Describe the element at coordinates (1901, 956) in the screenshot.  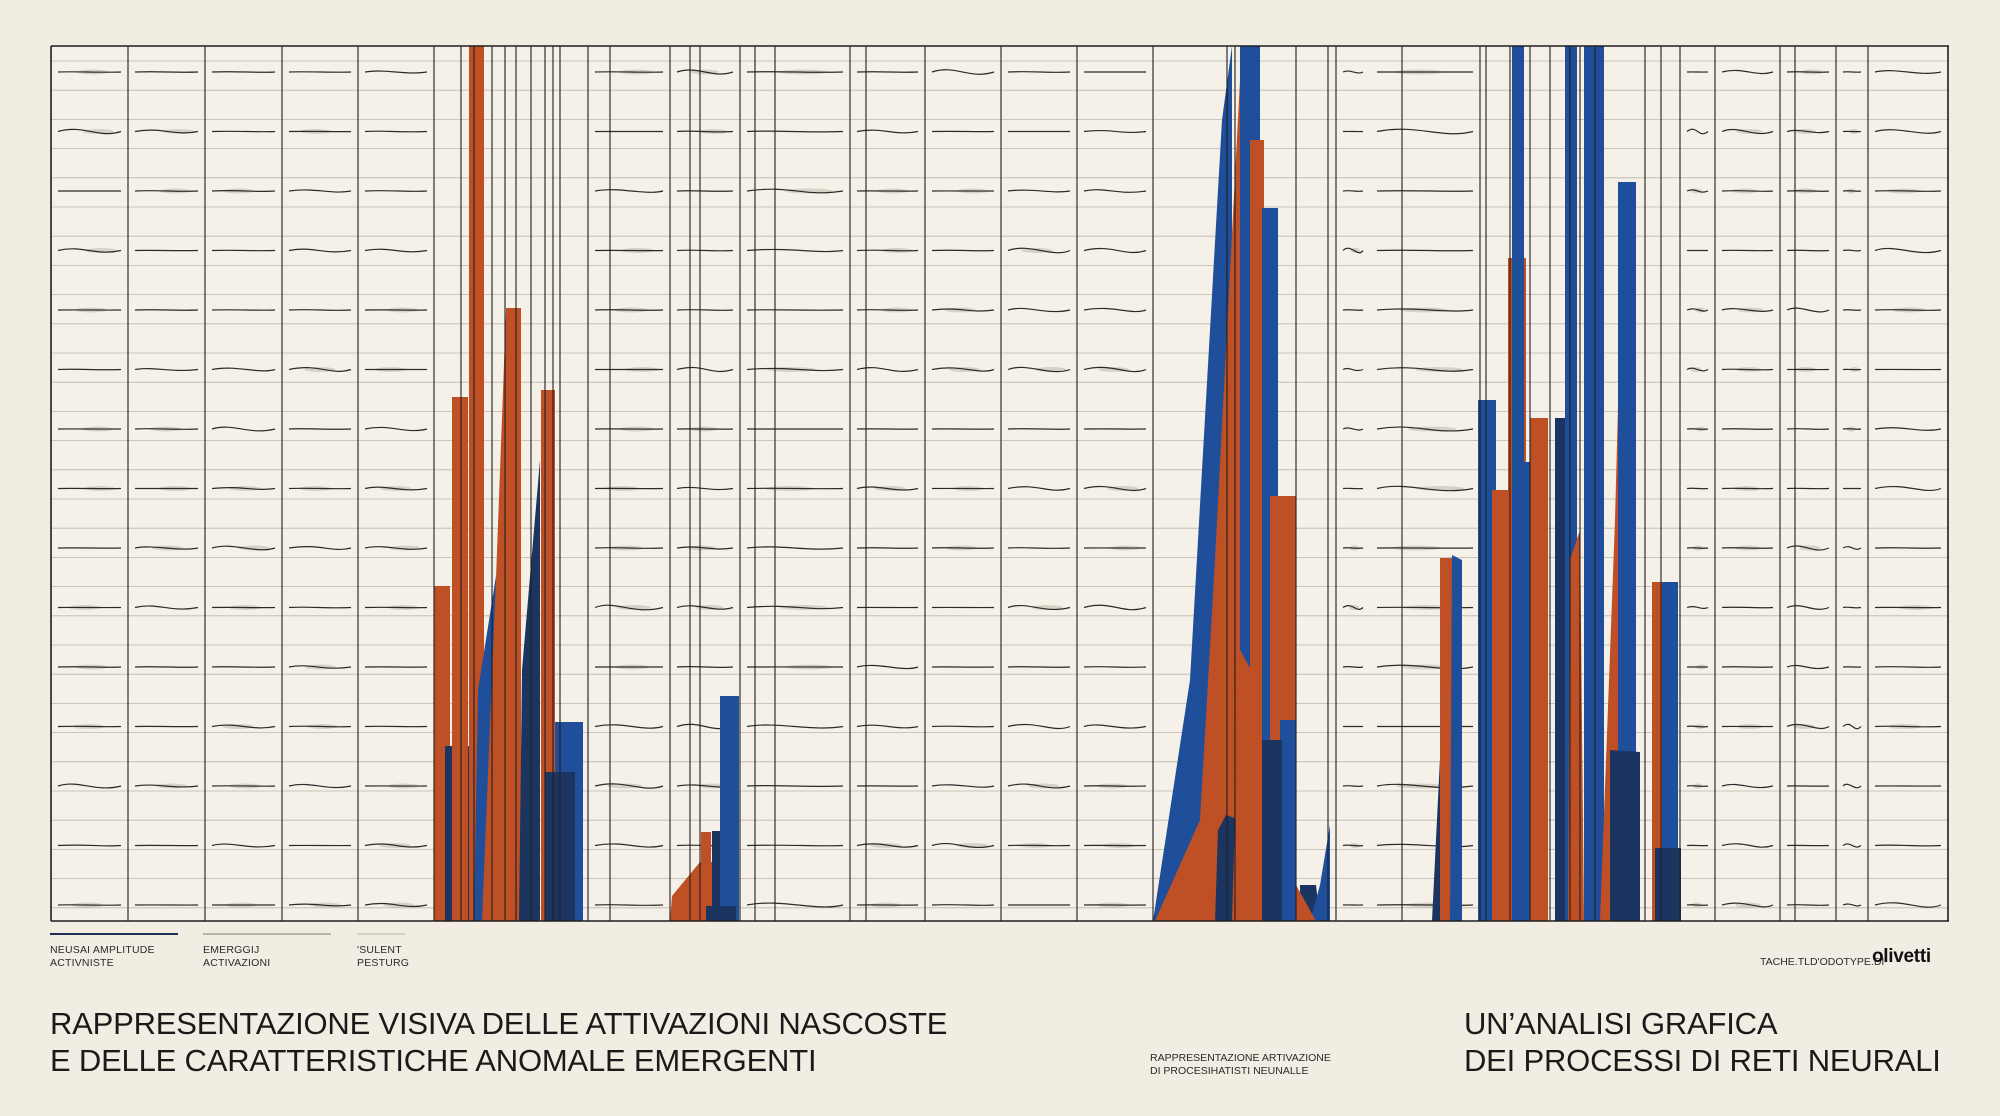
I see `brand-logo: olivetti` at that location.